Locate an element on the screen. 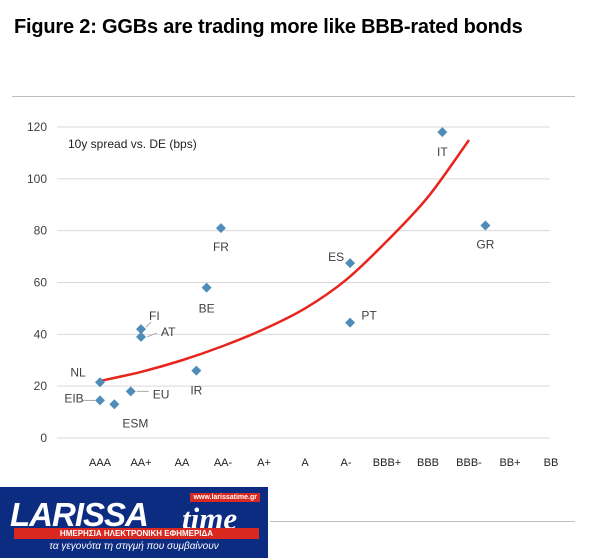  logo-url: www.larissatime.gr is located at coordinates (225, 497).